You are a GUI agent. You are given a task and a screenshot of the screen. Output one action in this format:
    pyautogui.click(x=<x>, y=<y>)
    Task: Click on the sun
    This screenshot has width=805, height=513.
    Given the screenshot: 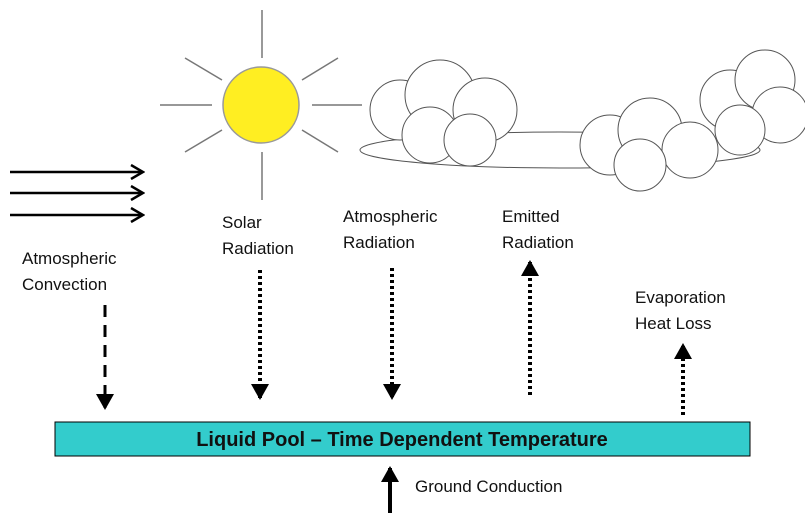 What is the action you would take?
    pyautogui.click(x=261, y=105)
    